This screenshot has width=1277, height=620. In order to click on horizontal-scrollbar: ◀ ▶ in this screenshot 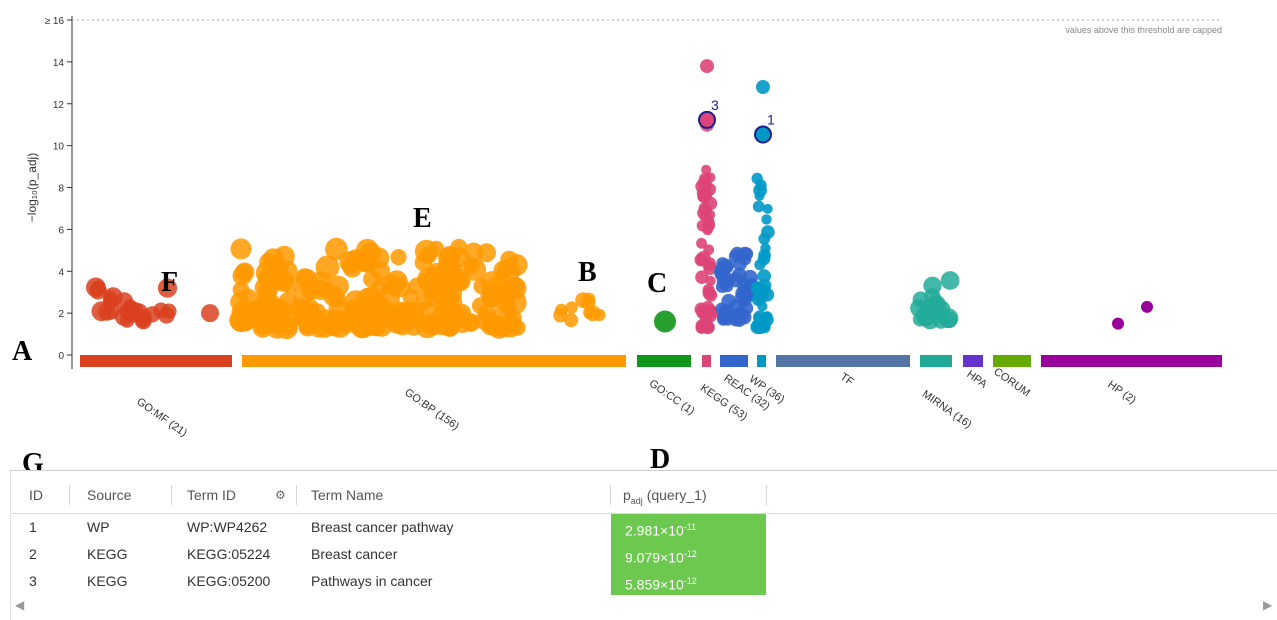, I will do `click(644, 607)`.